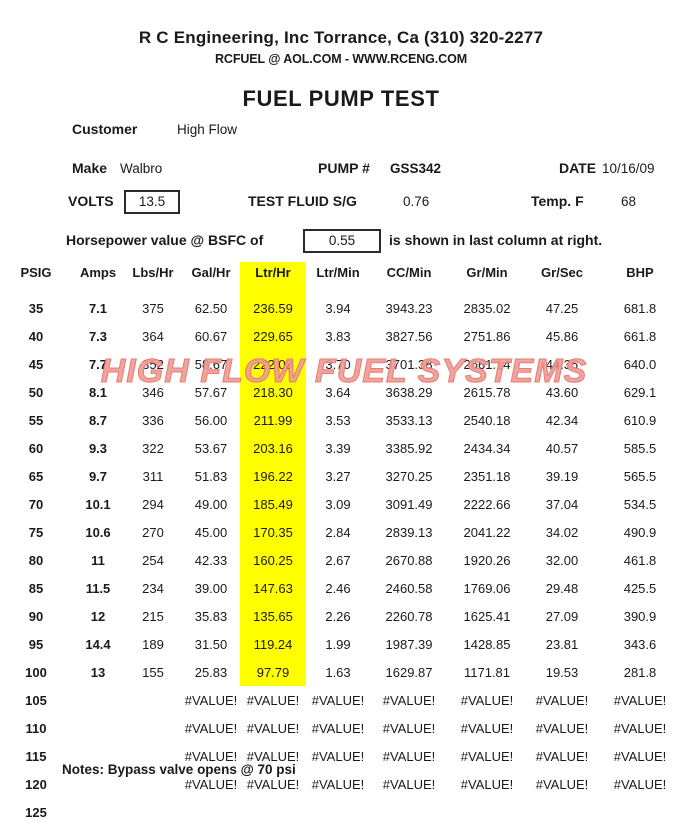 The image size is (682, 826). What do you see at coordinates (98, 504) in the screenshot?
I see `cell-amps: 10.1` at bounding box center [98, 504].